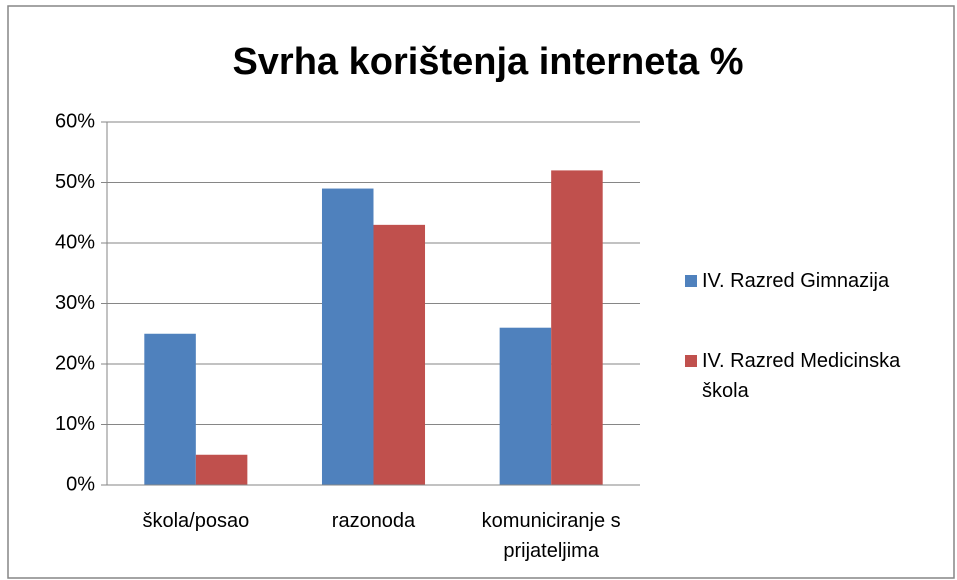 The height and width of the screenshot is (580, 957). What do you see at coordinates (75, 182) in the screenshot?
I see `y-tick-label: 50%` at bounding box center [75, 182].